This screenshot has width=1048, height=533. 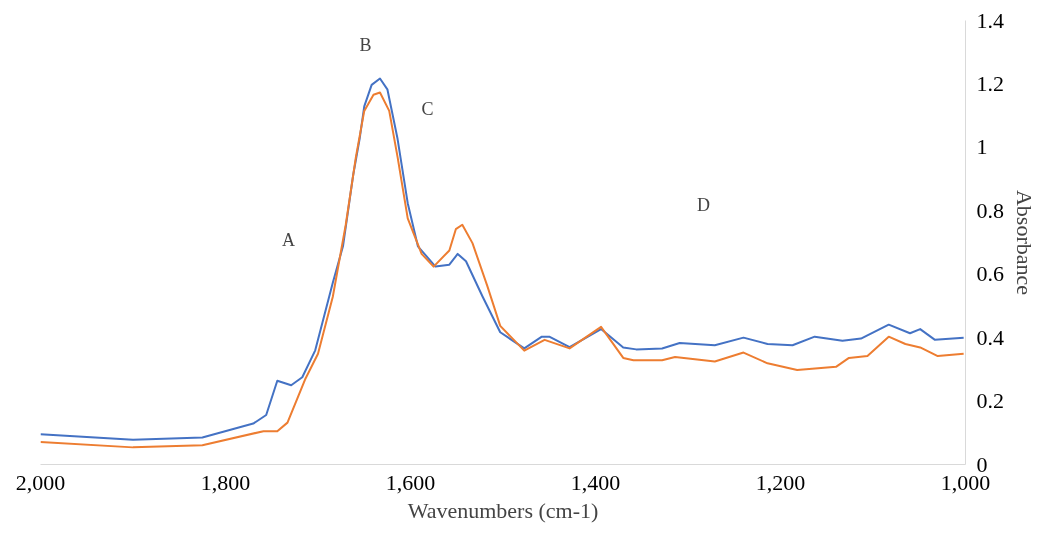 What do you see at coordinates (990, 401) in the screenshot?
I see `y-tick-label: 0.2` at bounding box center [990, 401].